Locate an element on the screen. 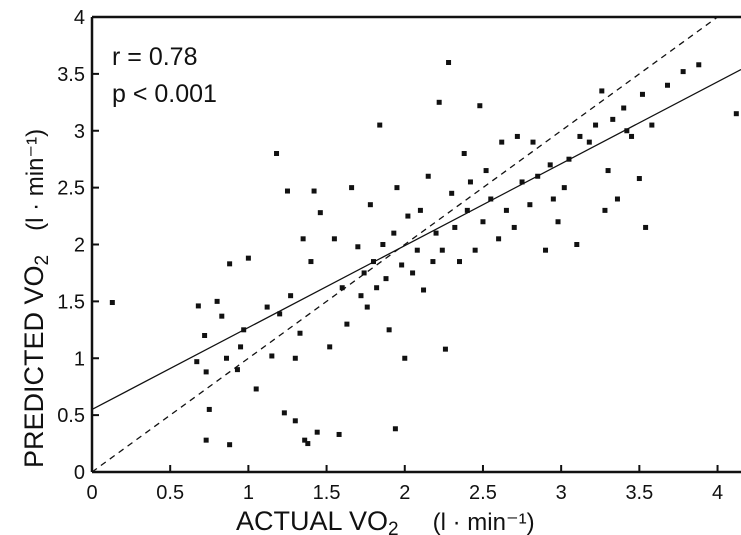  x-tick-label: 2.5 is located at coordinates (483, 493).